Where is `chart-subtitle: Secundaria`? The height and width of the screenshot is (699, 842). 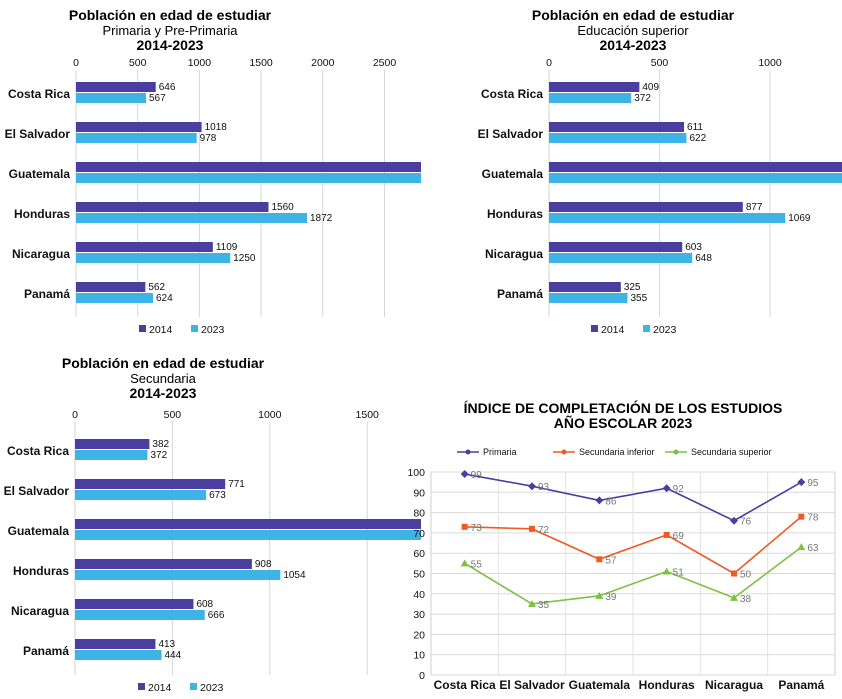 chart-subtitle: Secundaria is located at coordinates (163, 378).